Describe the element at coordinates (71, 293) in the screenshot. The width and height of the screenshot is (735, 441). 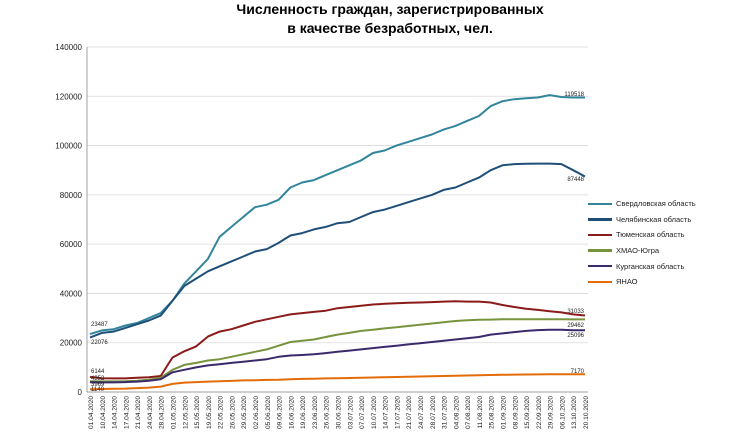
I see `y-tick-label: 40000` at that location.